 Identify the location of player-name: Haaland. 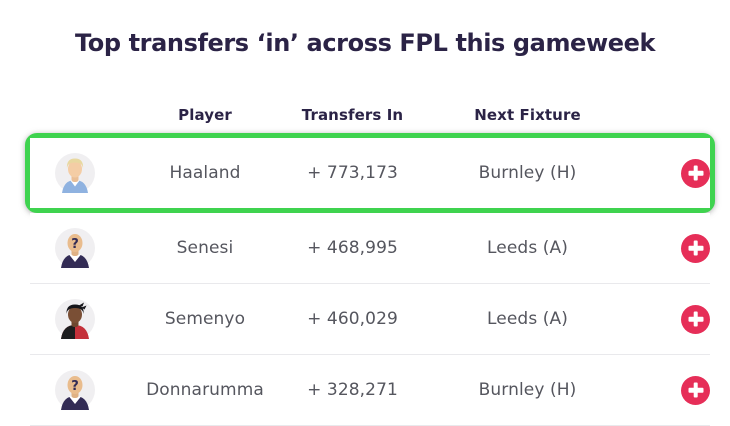
(205, 173).